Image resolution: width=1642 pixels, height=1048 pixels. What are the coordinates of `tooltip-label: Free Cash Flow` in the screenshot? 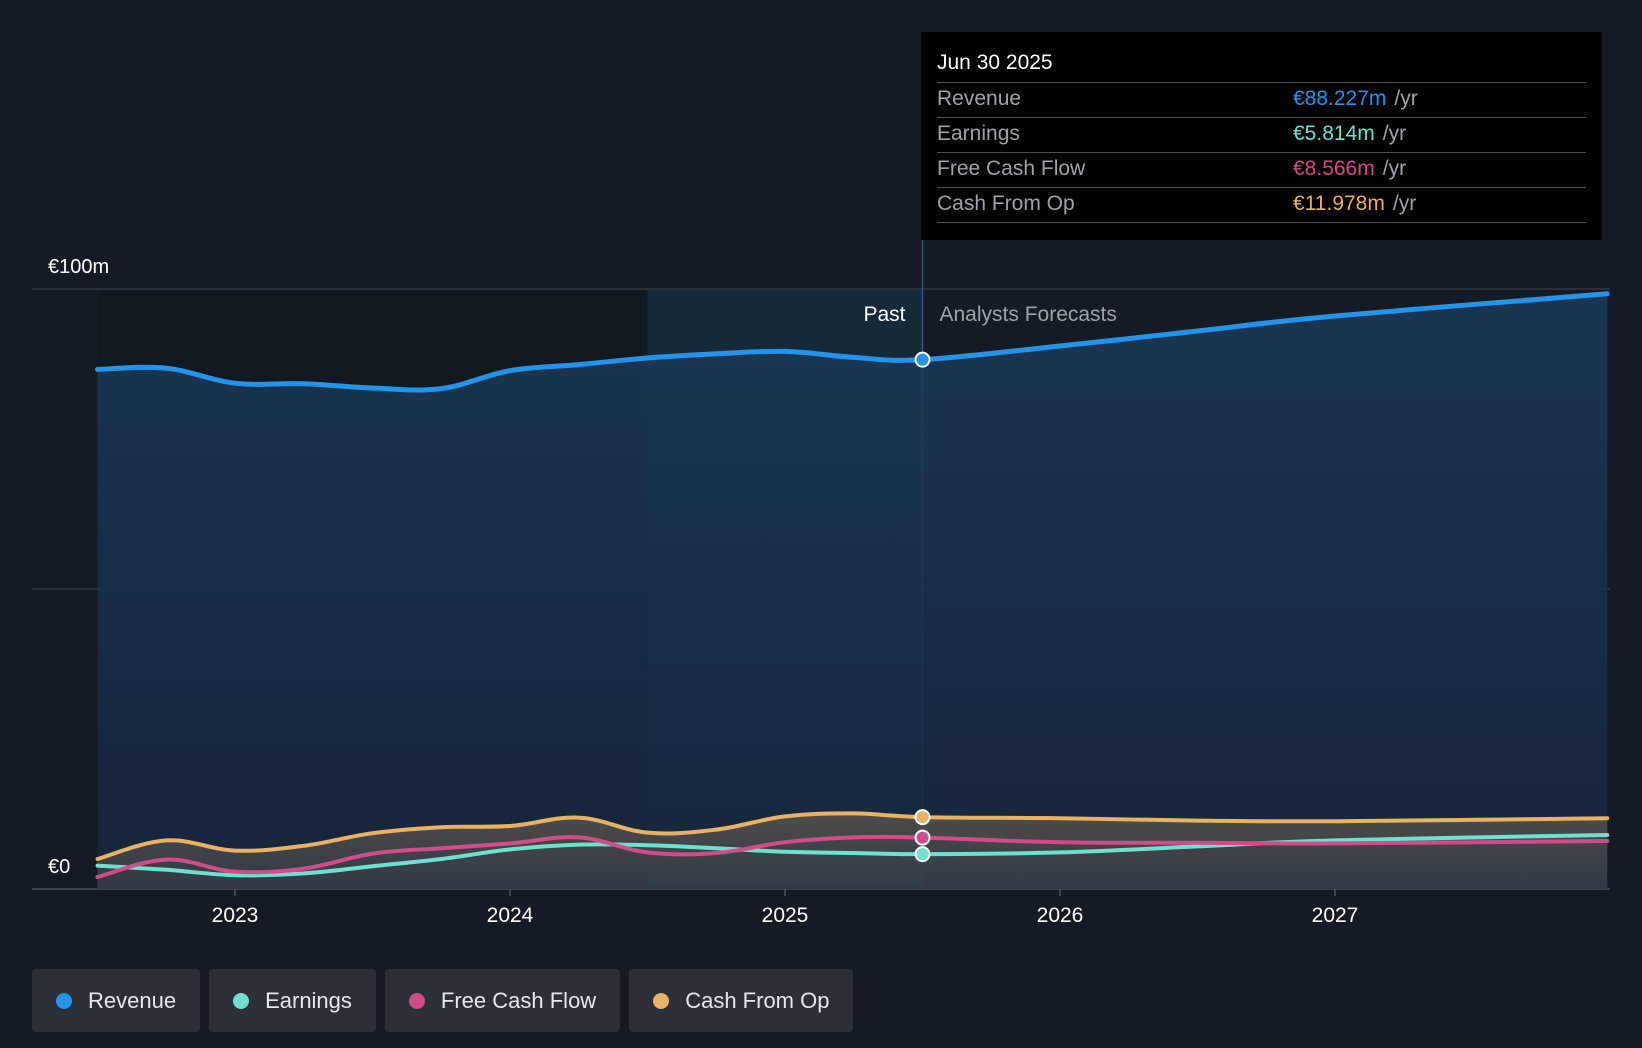 It's located at (1011, 168).